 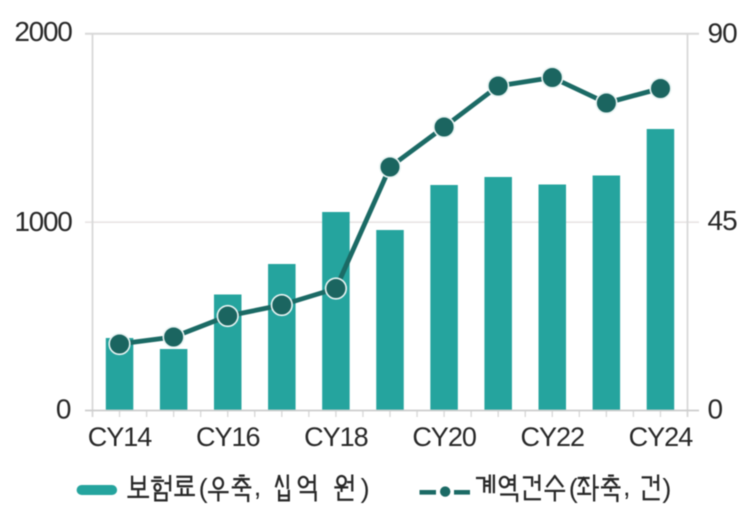 What do you see at coordinates (723, 220) in the screenshot?
I see `svg-text: 45` at bounding box center [723, 220].